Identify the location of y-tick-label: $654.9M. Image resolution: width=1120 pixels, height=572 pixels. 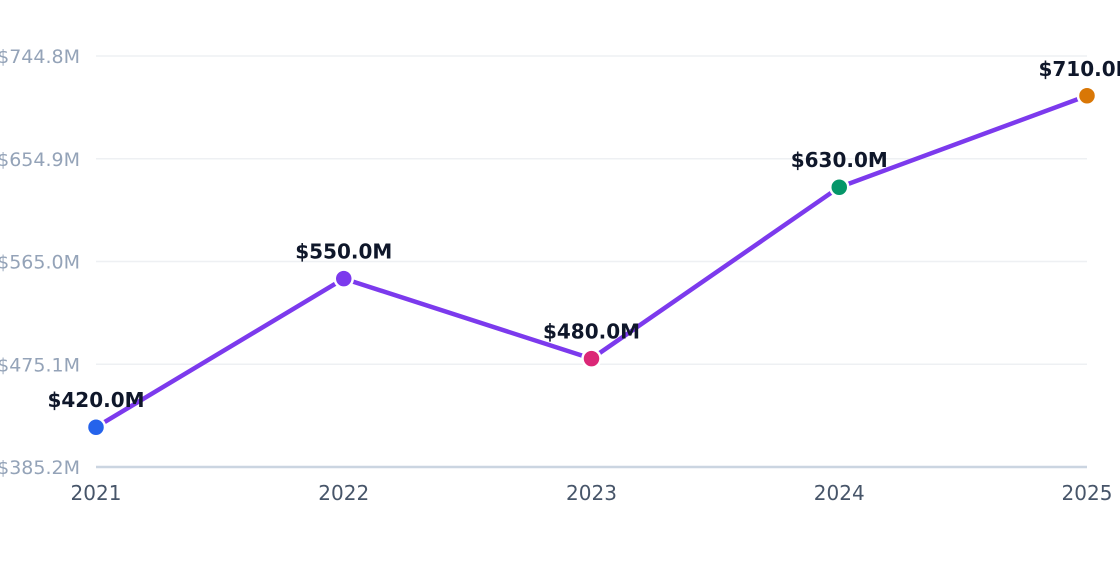
(40, 160).